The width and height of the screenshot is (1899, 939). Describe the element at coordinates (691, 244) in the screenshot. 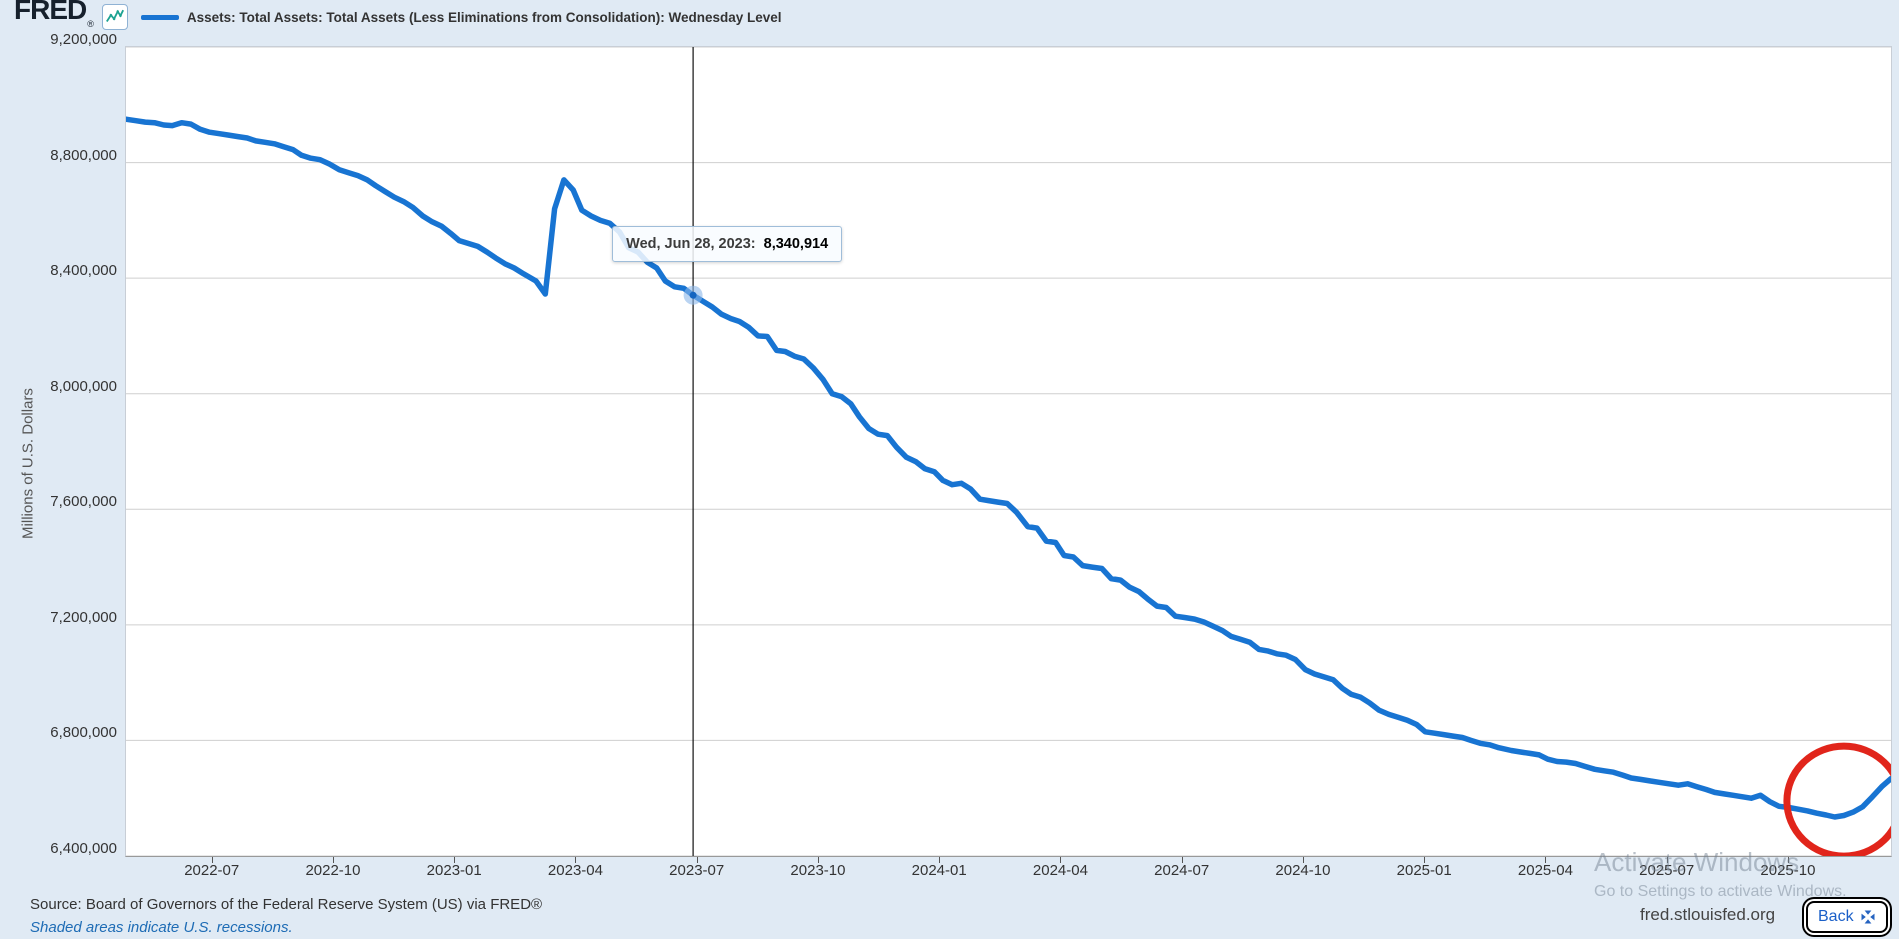

I see `tooltip-date: Wed, Jun 28, 2023:` at that location.